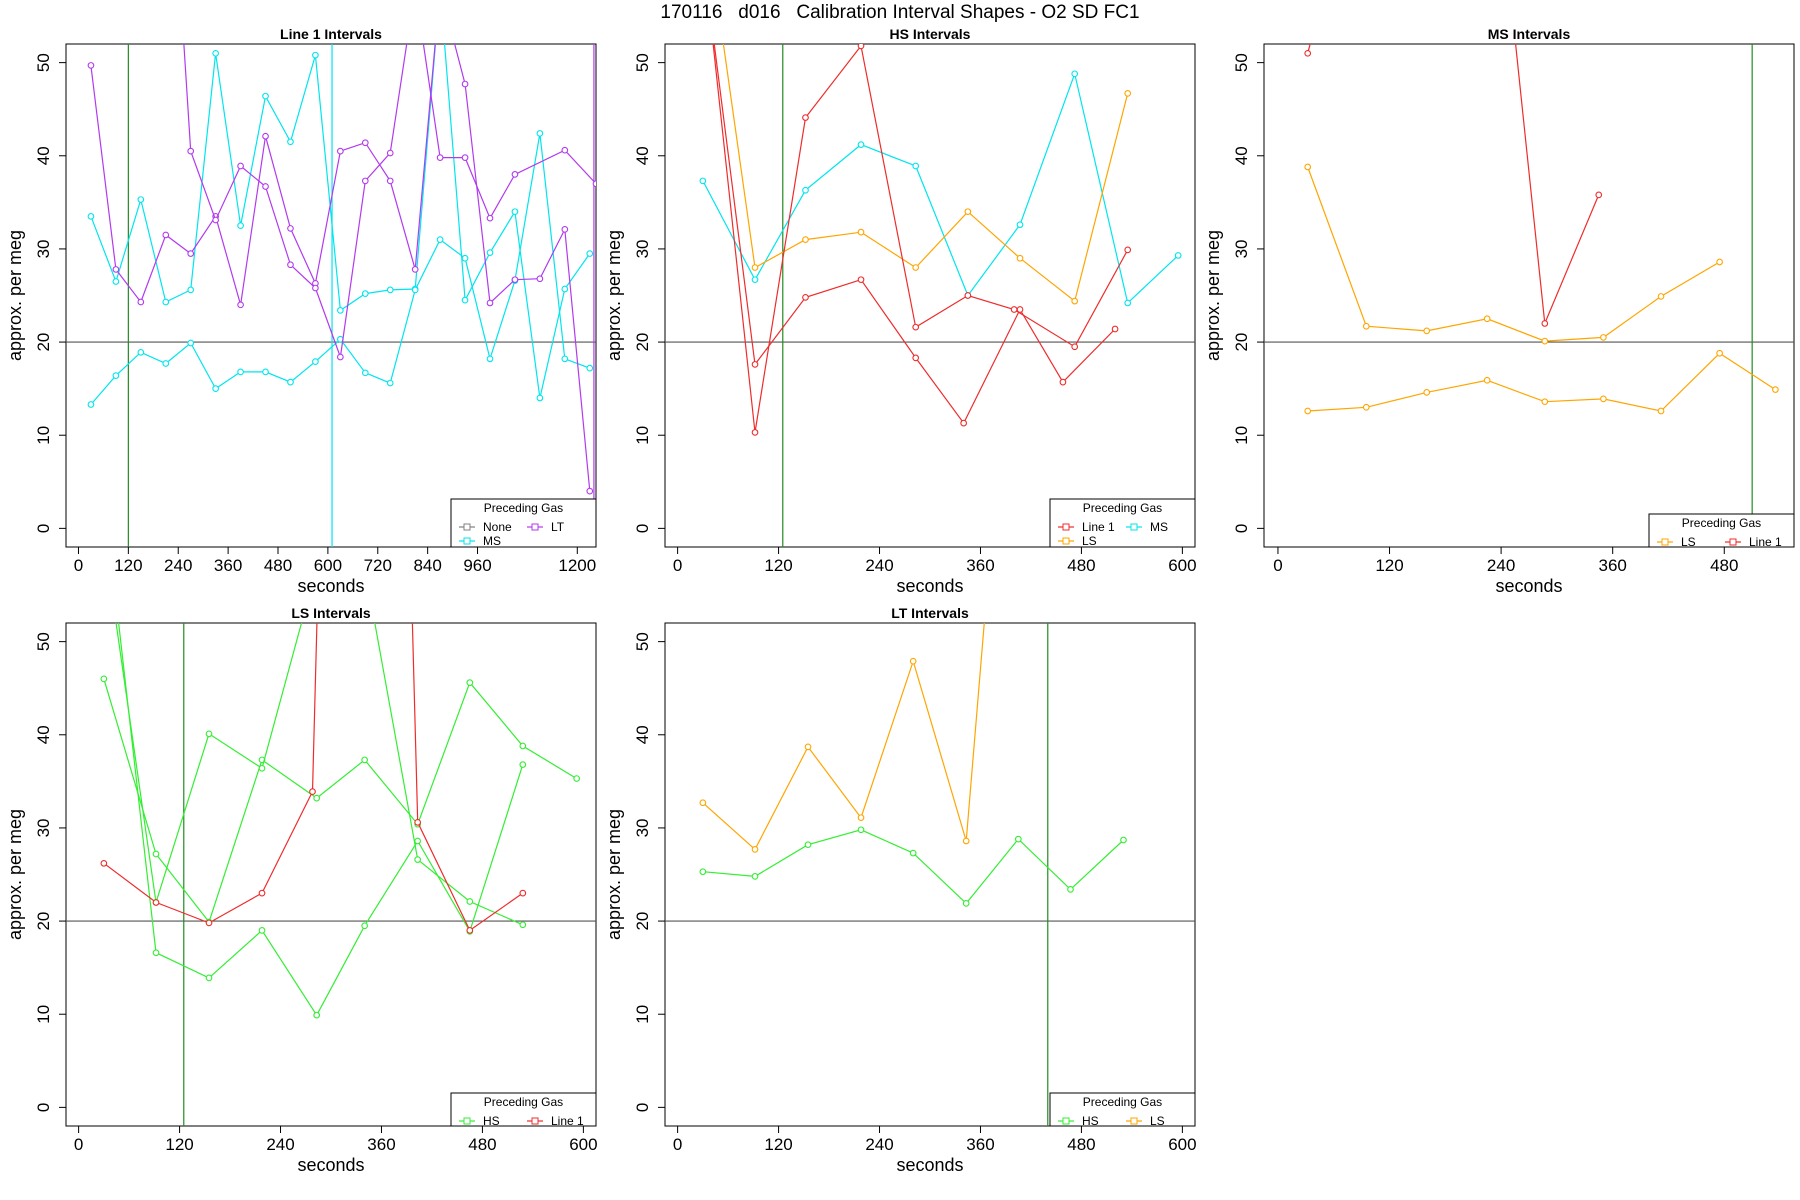 This screenshot has height=1200, width=1800. Describe the element at coordinates (492, 541) in the screenshot. I see `legend-entry-label: MS` at that location.